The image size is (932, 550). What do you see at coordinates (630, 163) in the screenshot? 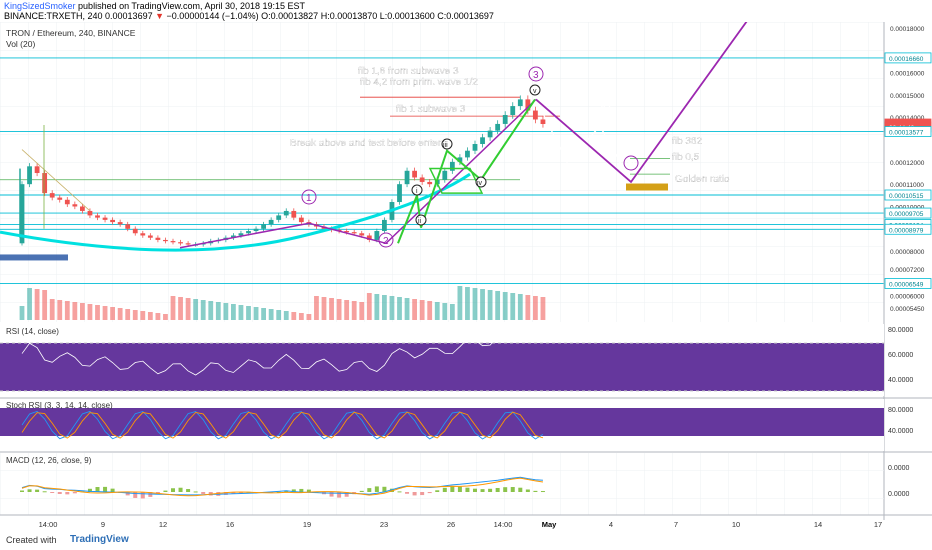
I see `wave-c-label: (c)` at bounding box center [630, 163].